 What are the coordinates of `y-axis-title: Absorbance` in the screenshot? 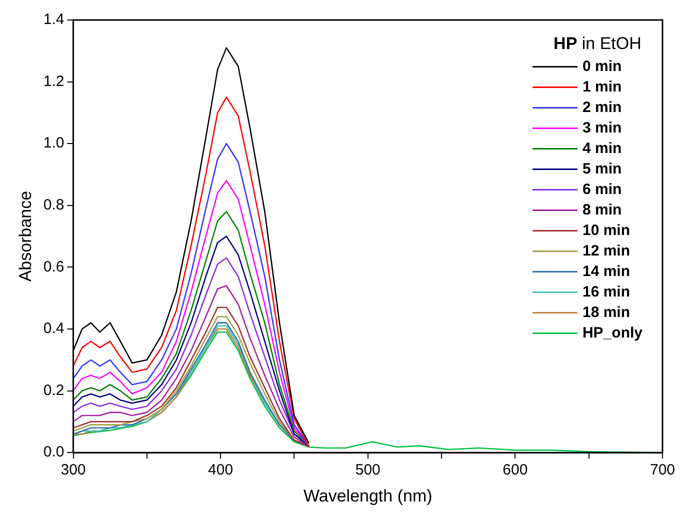 It's located at (25, 236).